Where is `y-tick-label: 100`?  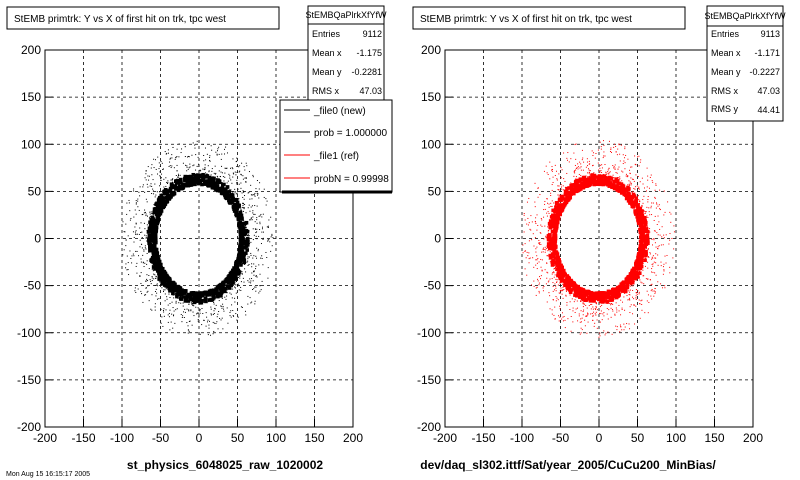
y-tick-label: 100 is located at coordinates (431, 144).